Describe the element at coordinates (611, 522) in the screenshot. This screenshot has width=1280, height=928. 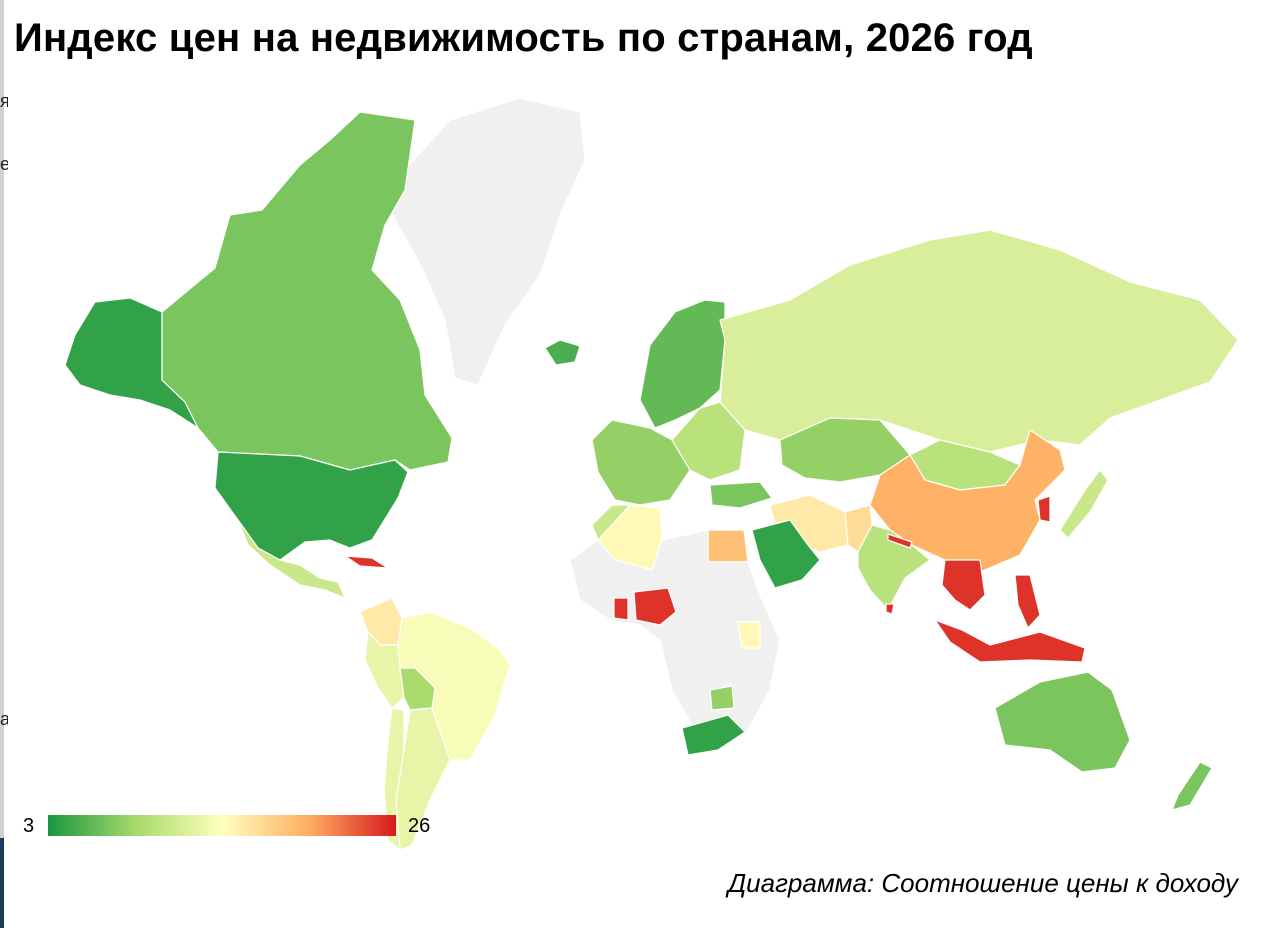
I see `region-morocco` at that location.